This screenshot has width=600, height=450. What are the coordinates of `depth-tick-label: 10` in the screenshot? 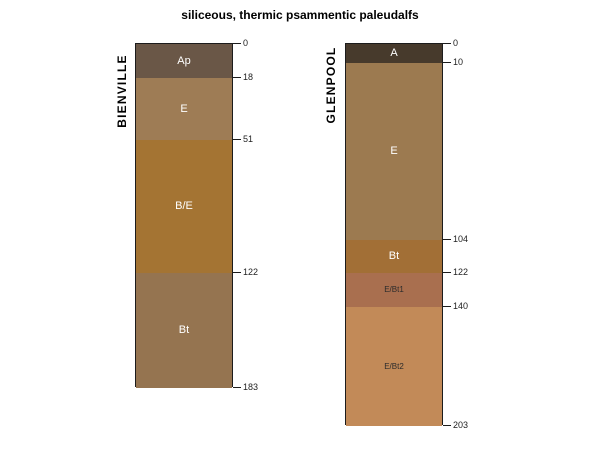 It's located at (458, 62).